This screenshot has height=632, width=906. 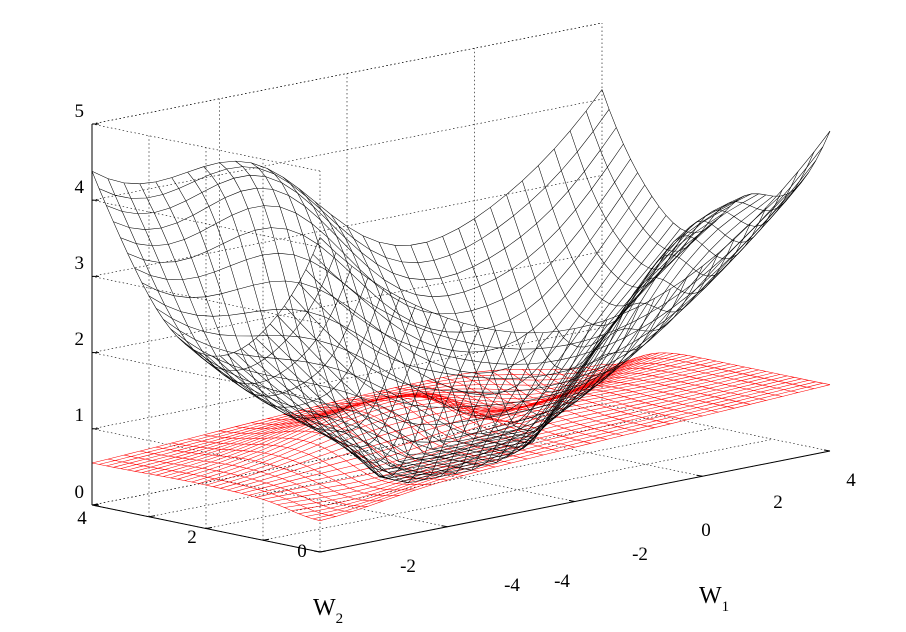 What do you see at coordinates (82, 518) in the screenshot?
I see `w2-tick-label: 4` at bounding box center [82, 518].